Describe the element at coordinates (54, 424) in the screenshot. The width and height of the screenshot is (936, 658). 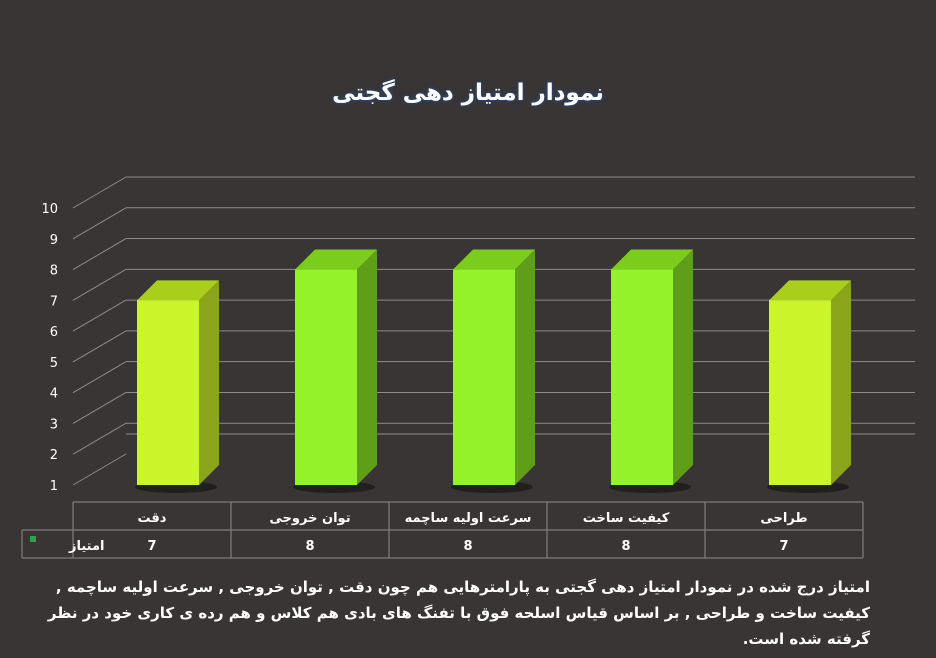
I see `y-tick-label: 3` at that location.